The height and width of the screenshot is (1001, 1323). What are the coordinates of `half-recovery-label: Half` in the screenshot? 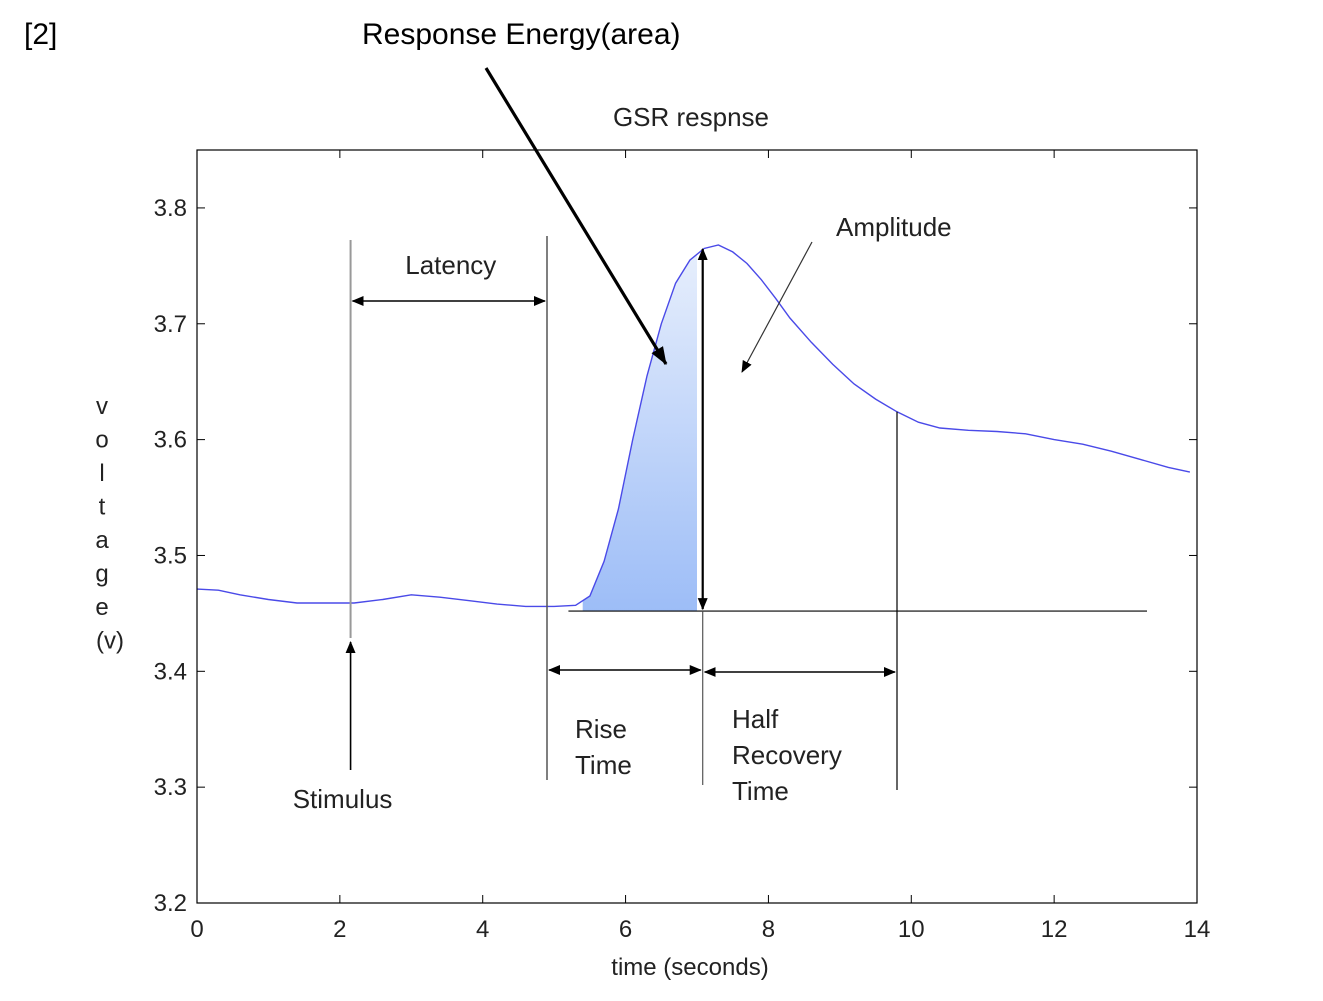 It's located at (755, 719).